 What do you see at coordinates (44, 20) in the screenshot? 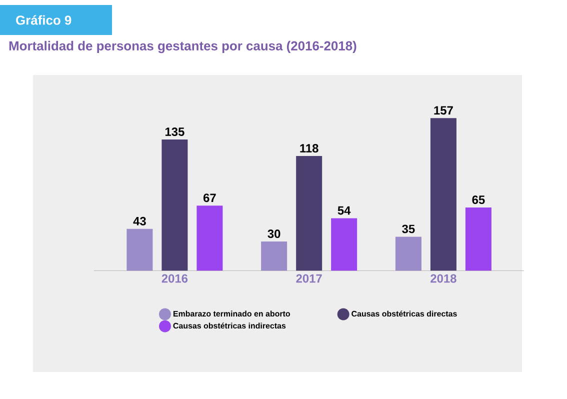
I see `chart-title: Gráfico 9` at bounding box center [44, 20].